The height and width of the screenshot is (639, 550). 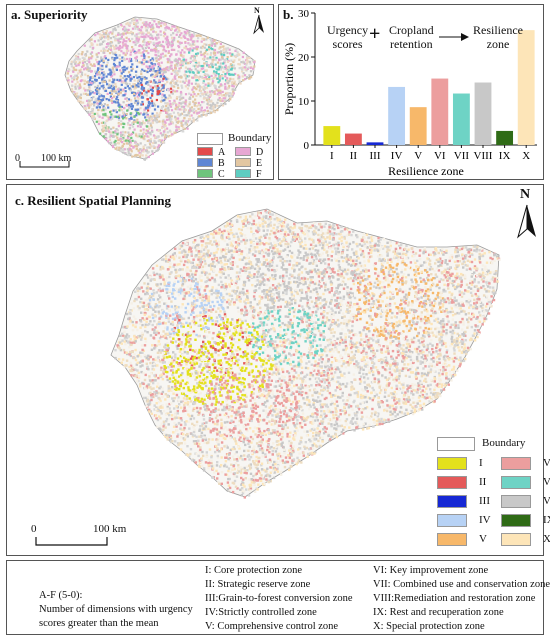 What do you see at coordinates (332, 135) in the screenshot?
I see `bar-i` at bounding box center [332, 135].